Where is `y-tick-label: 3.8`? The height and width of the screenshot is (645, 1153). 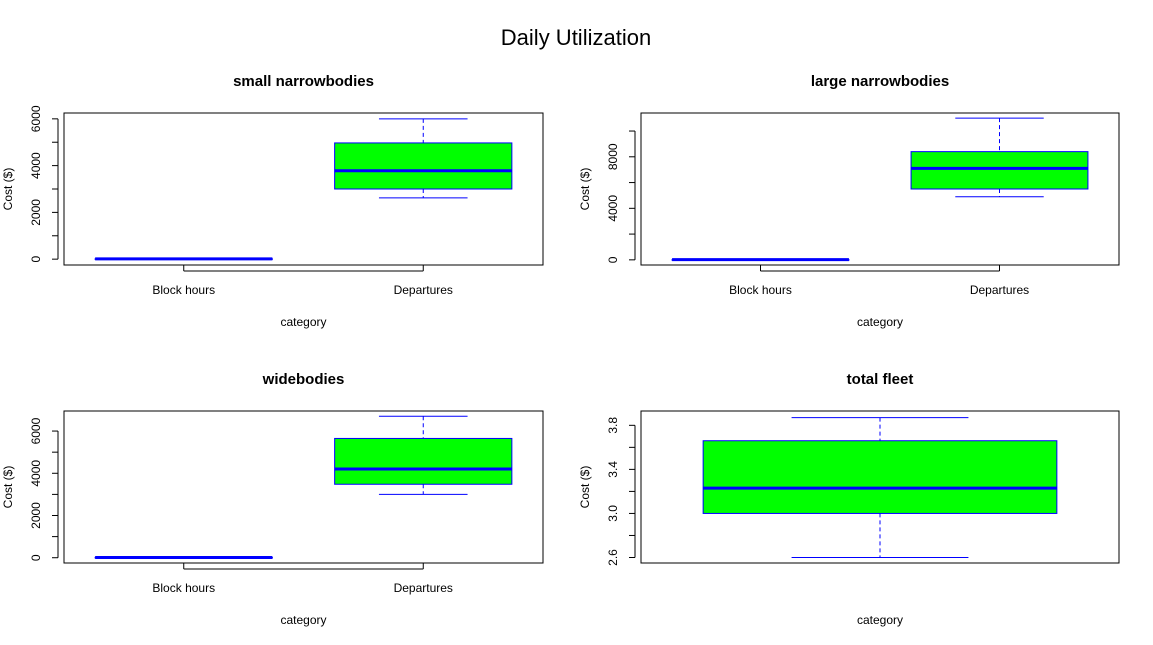
y-tick-label: 3.8 is located at coordinates (613, 425).